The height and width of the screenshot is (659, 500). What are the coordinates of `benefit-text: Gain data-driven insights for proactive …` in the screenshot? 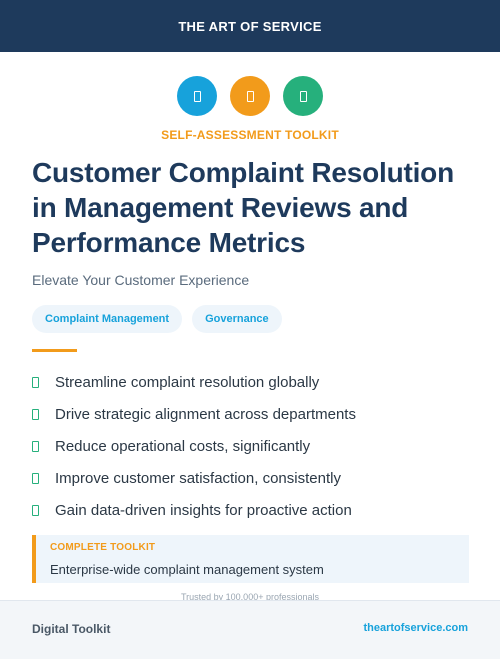 It's located at (203, 510).